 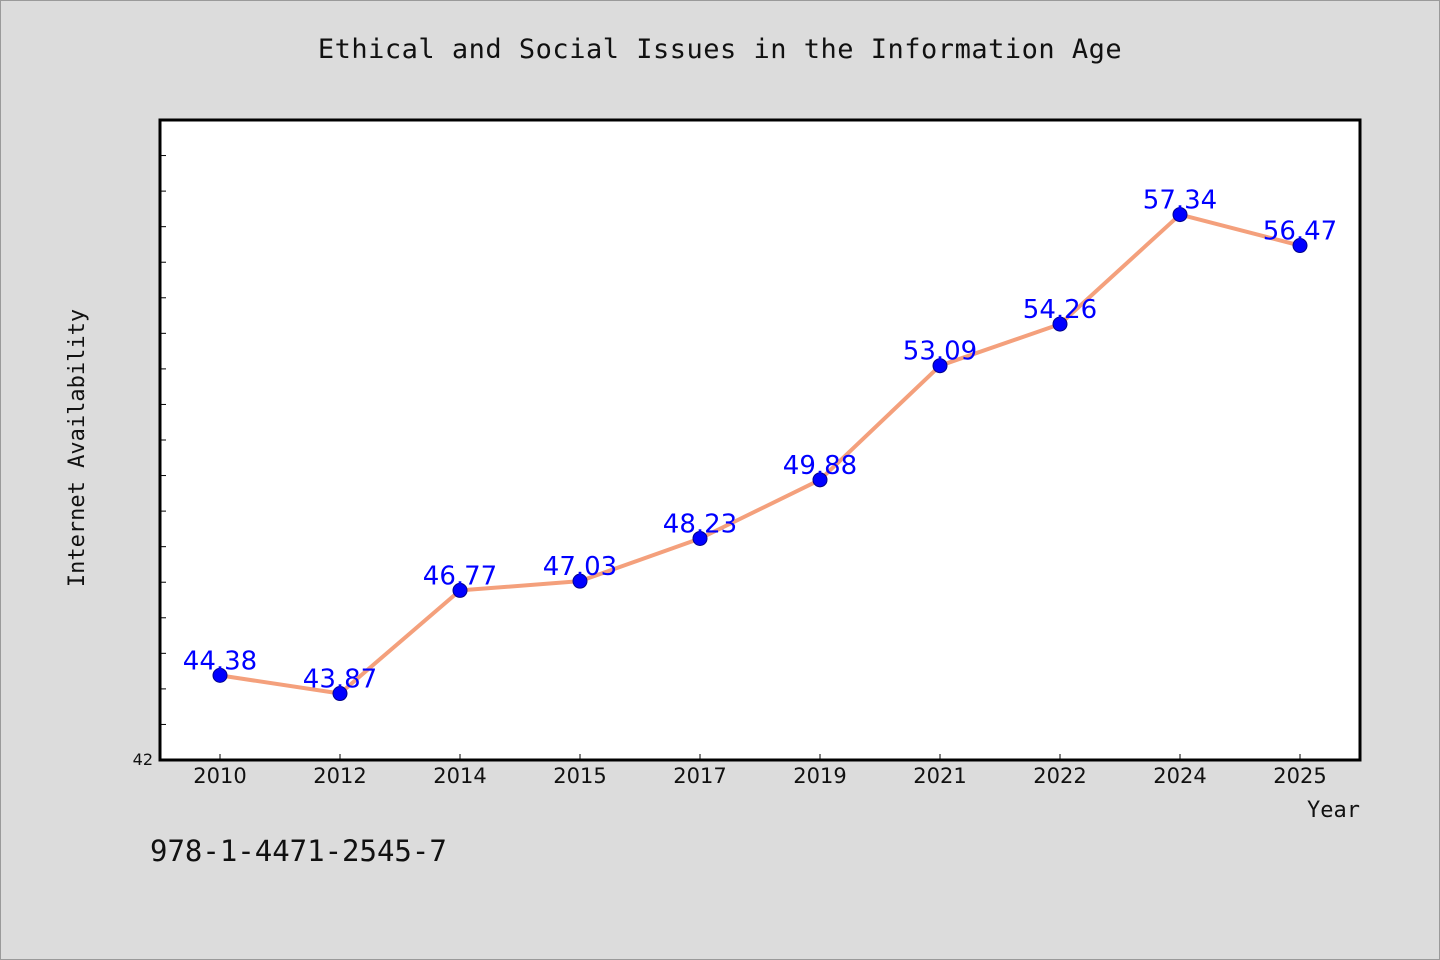 What do you see at coordinates (1060, 310) in the screenshot?
I see `data-label: 54.26` at bounding box center [1060, 310].